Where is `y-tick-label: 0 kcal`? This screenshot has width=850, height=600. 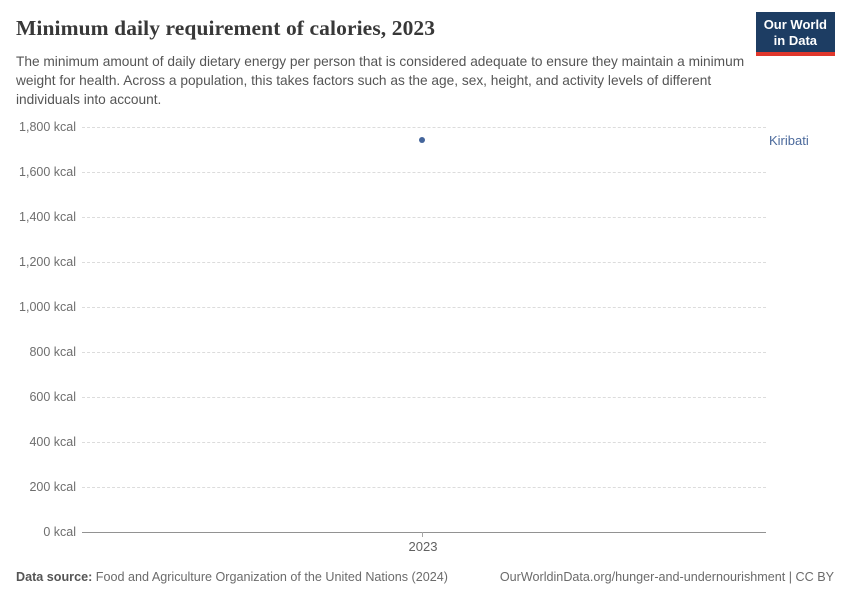 y-tick-label: 0 kcal is located at coordinates (59, 532).